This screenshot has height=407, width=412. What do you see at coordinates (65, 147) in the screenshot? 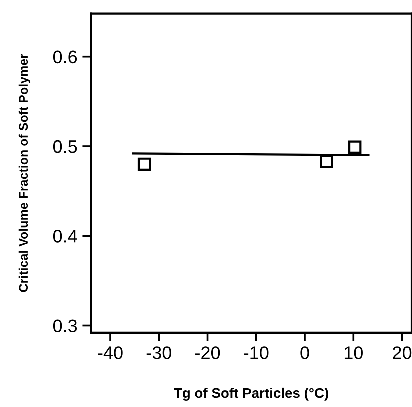
I see `y-tick-label: 0.5` at bounding box center [65, 147].